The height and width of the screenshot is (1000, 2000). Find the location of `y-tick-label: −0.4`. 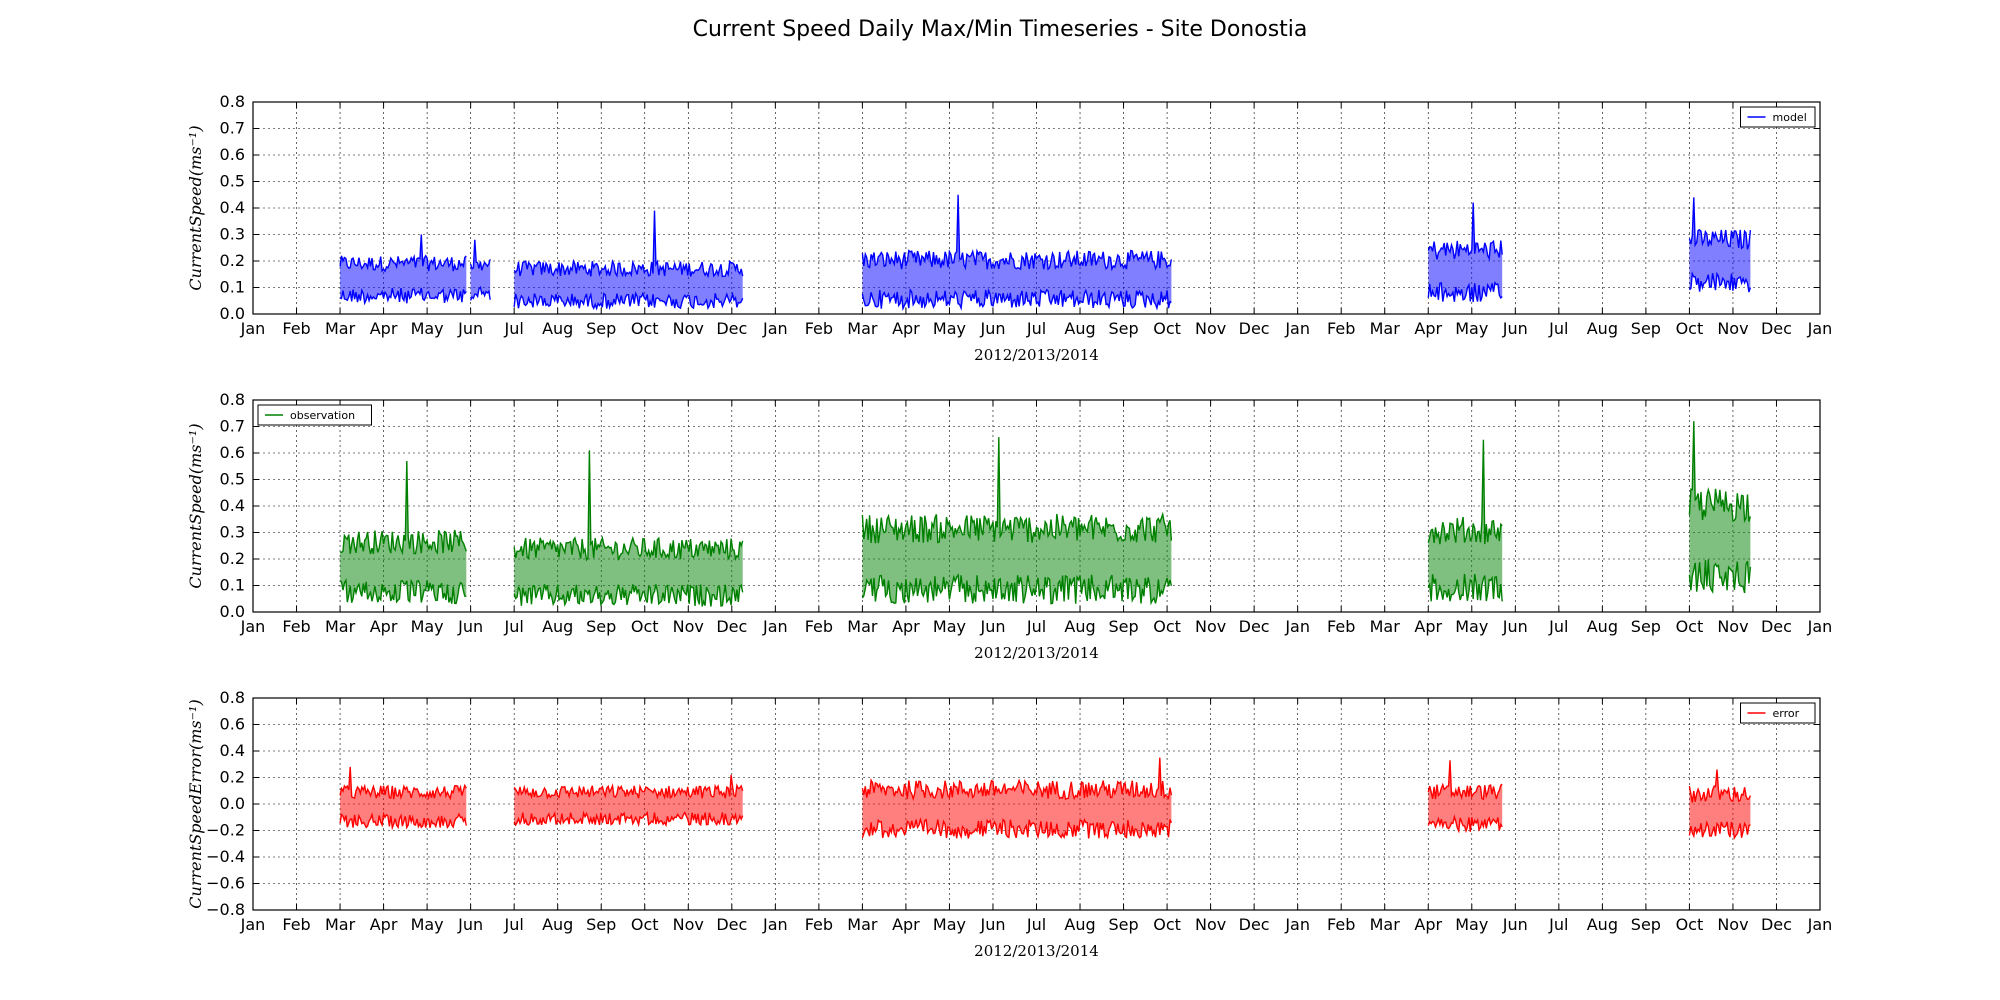

y-tick-label: −0.4 is located at coordinates (225, 856).